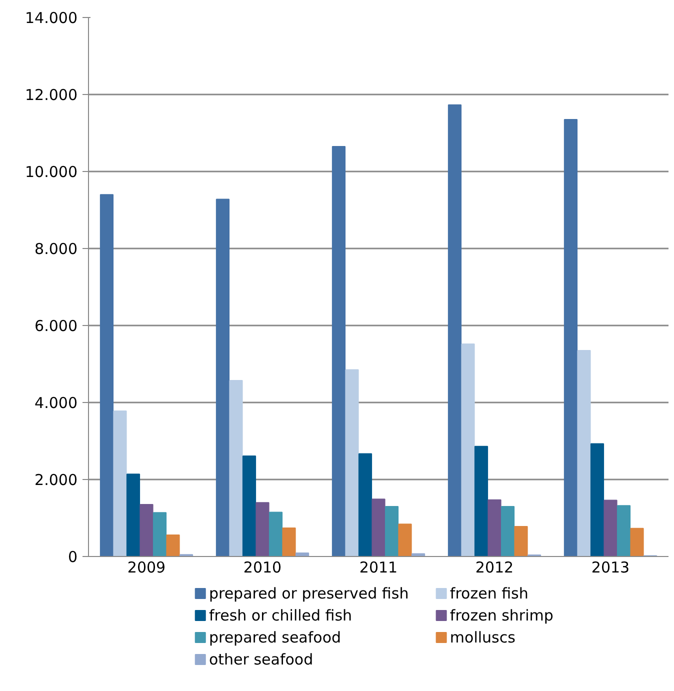 This screenshot has height=691, width=674. Describe the element at coordinates (489, 593) in the screenshot. I see `legend-label: frozen fish` at that location.